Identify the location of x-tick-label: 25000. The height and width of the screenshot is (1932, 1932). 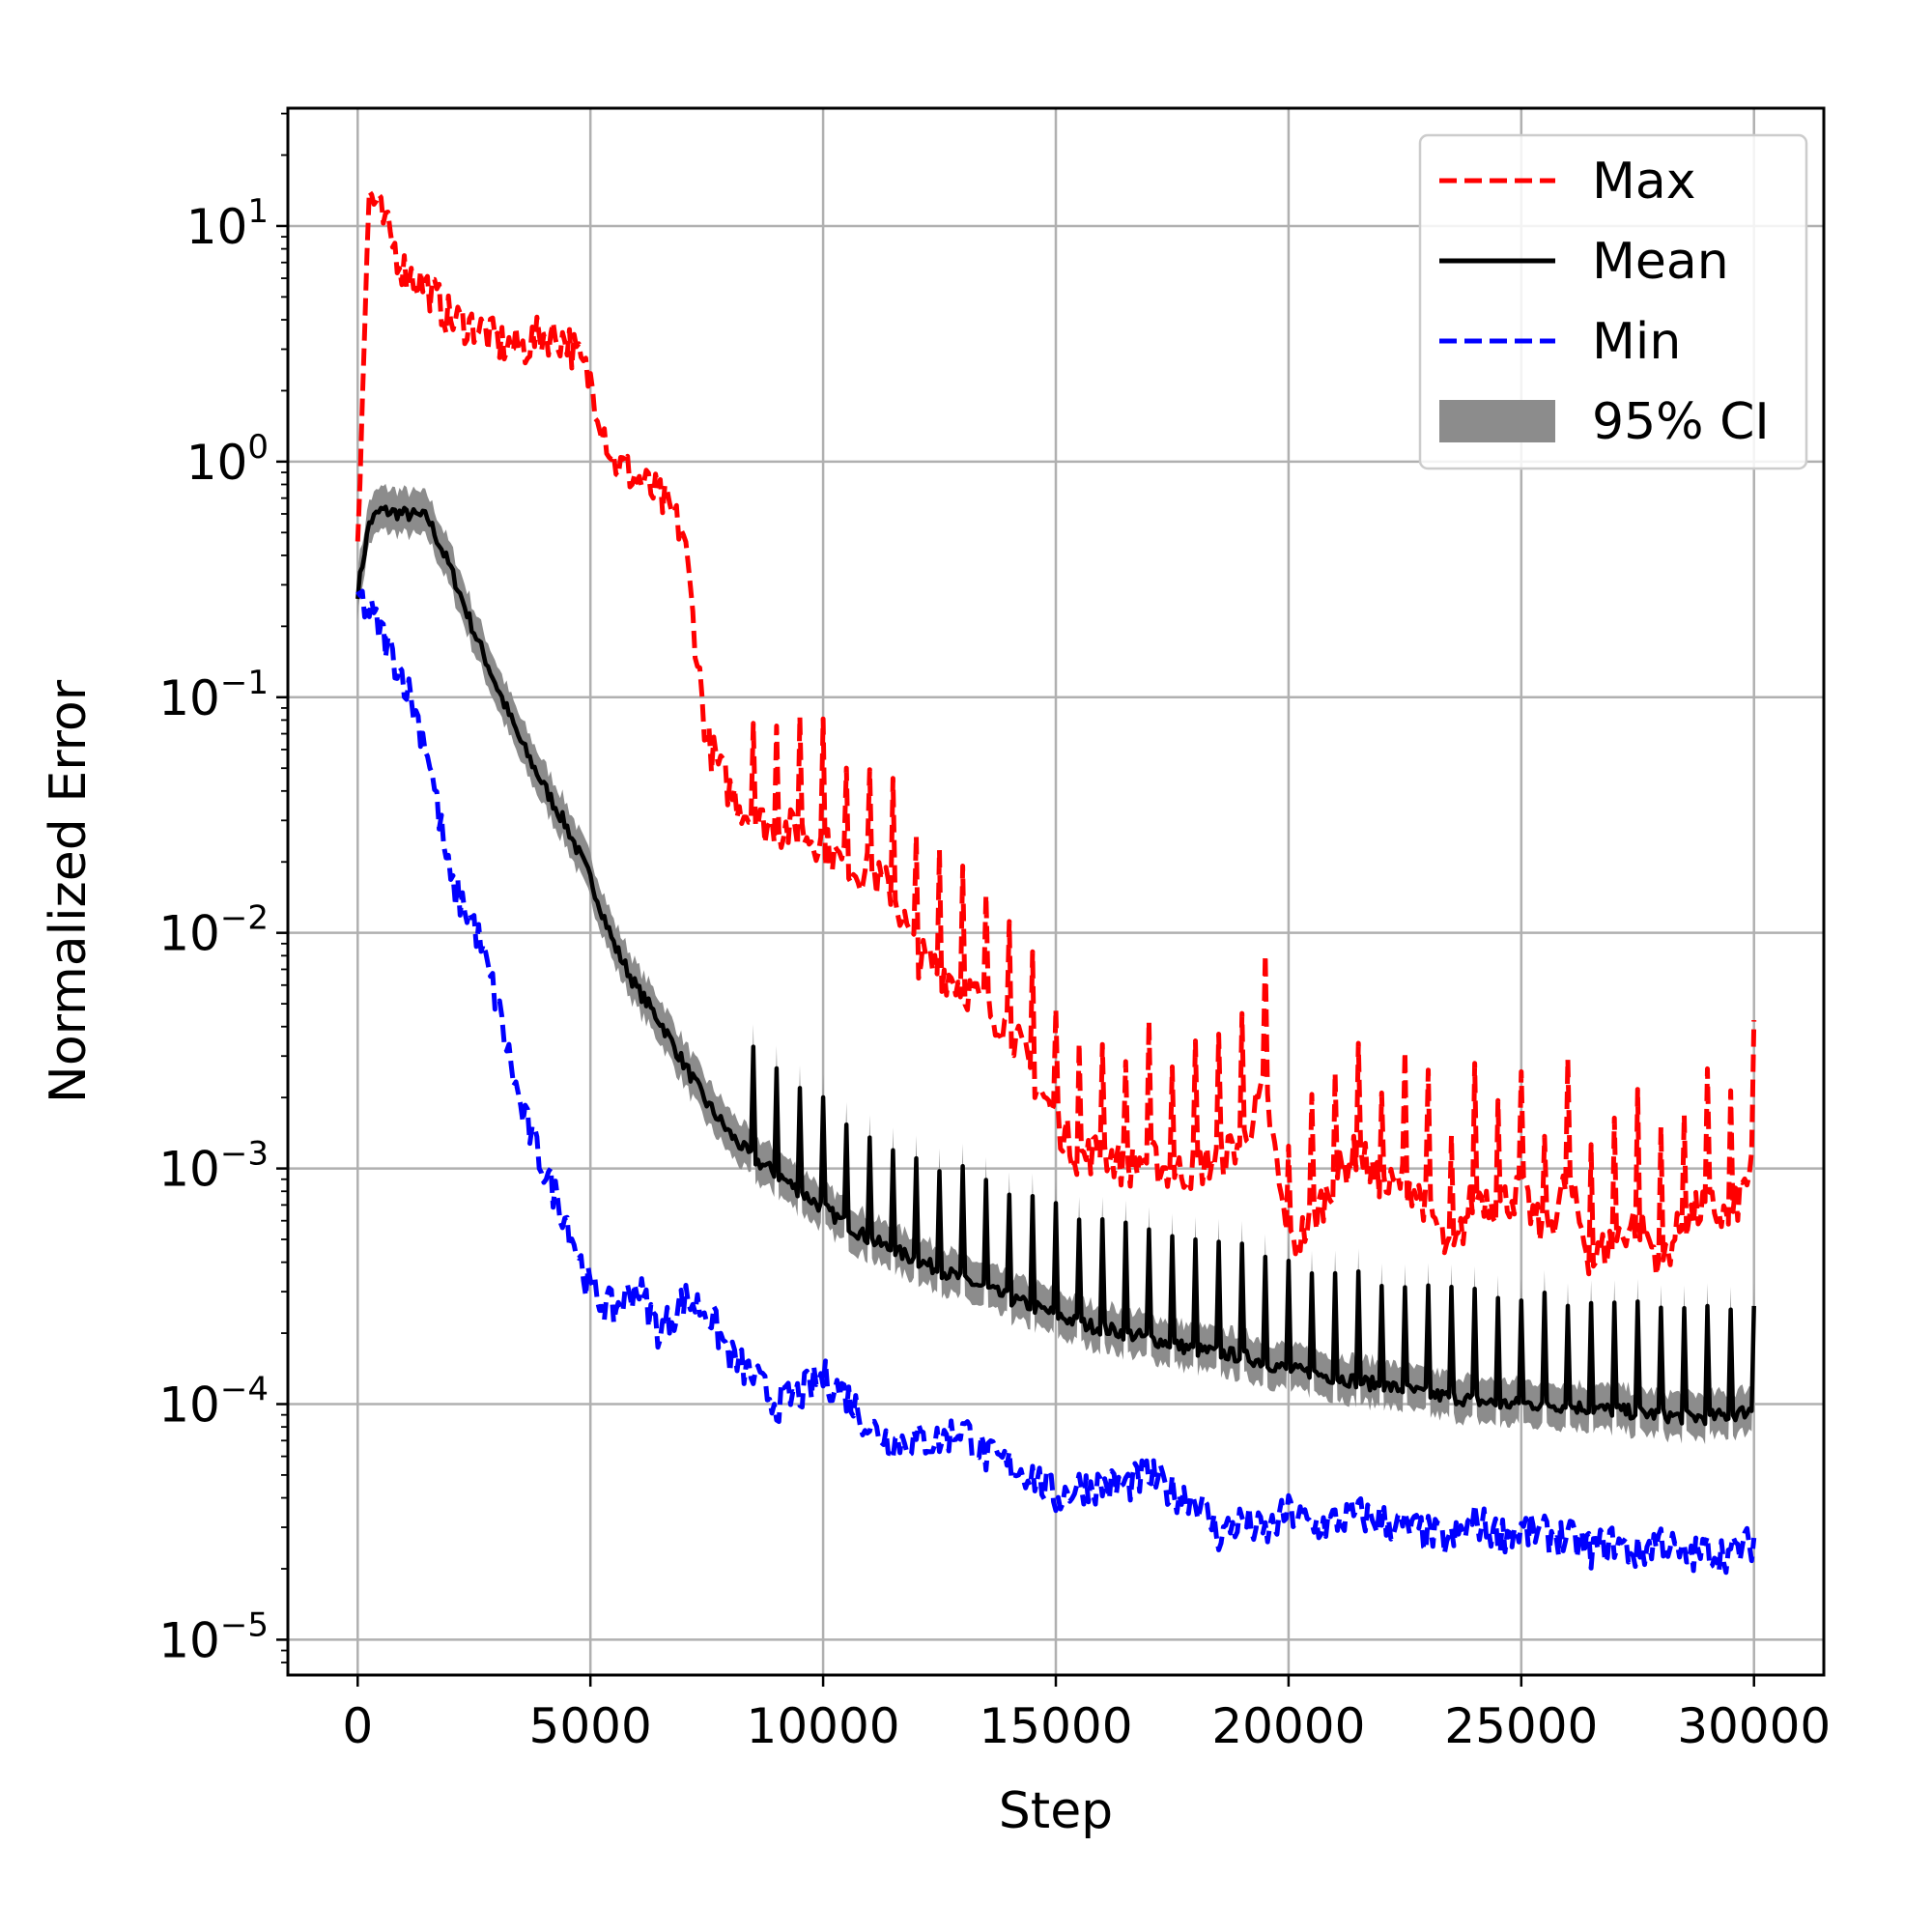
(1521, 1726).